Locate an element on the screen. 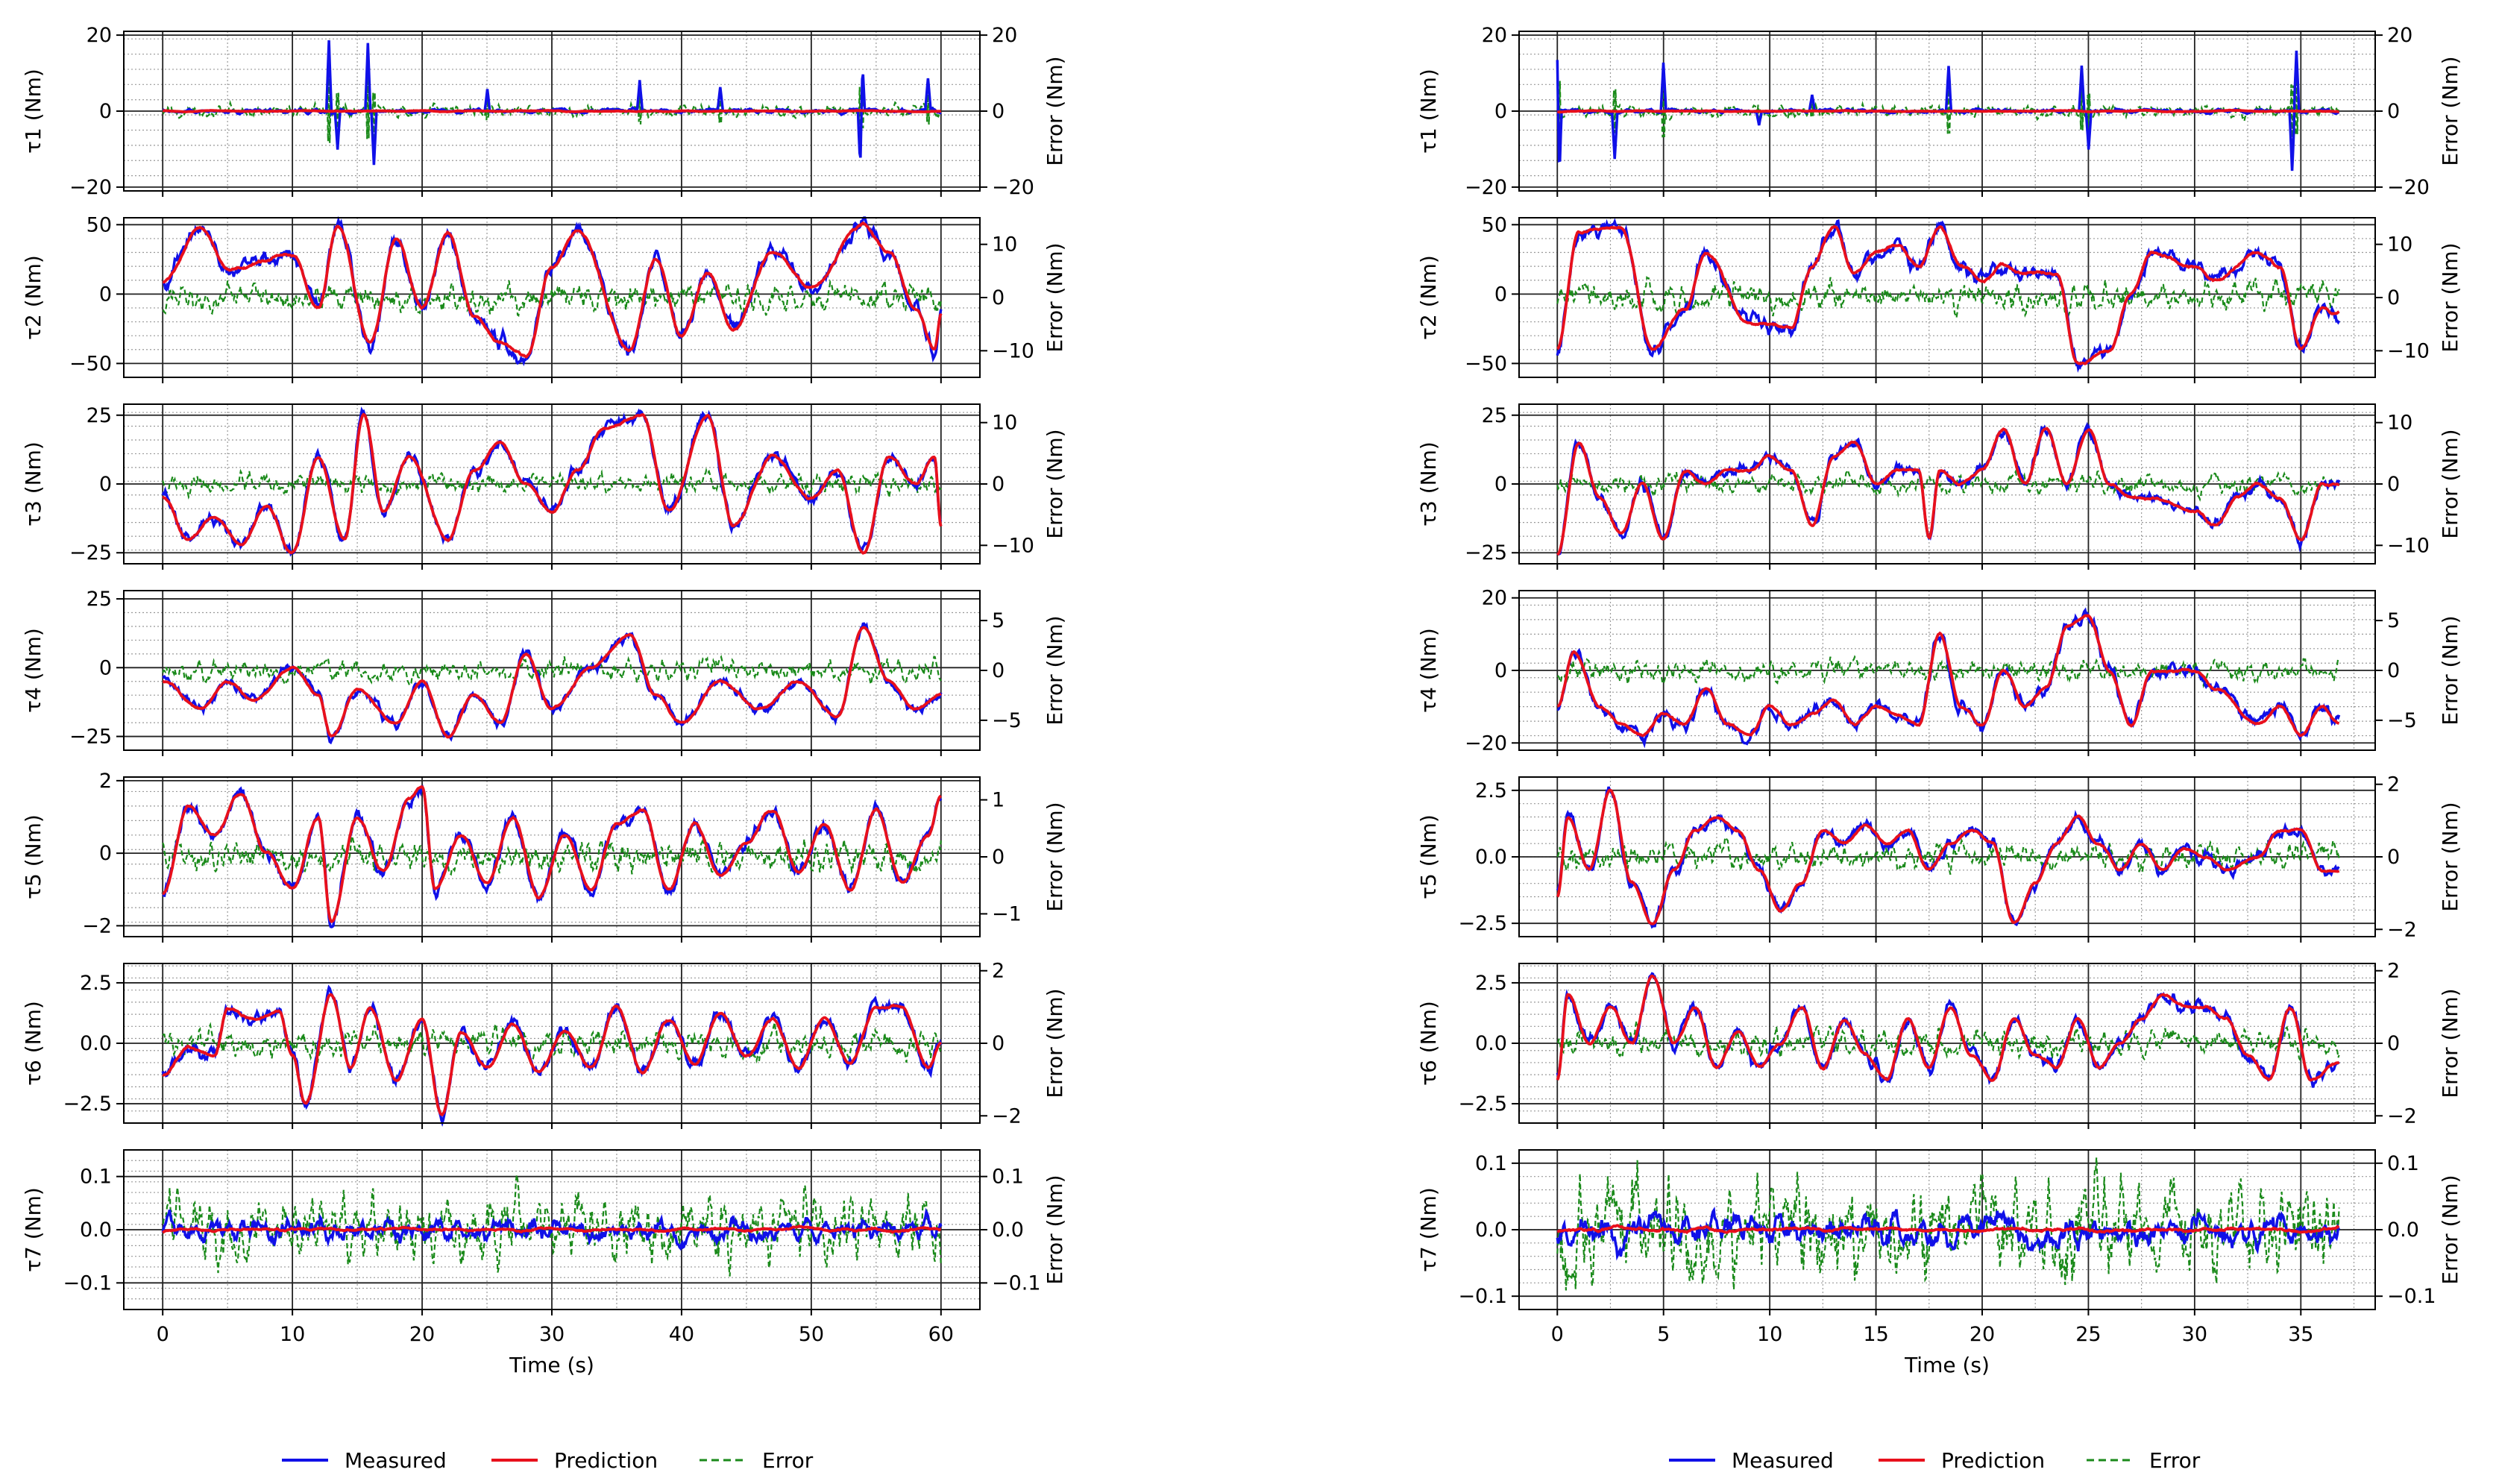 The image size is (2496, 1484). ytick-label: 2 is located at coordinates (105, 781).